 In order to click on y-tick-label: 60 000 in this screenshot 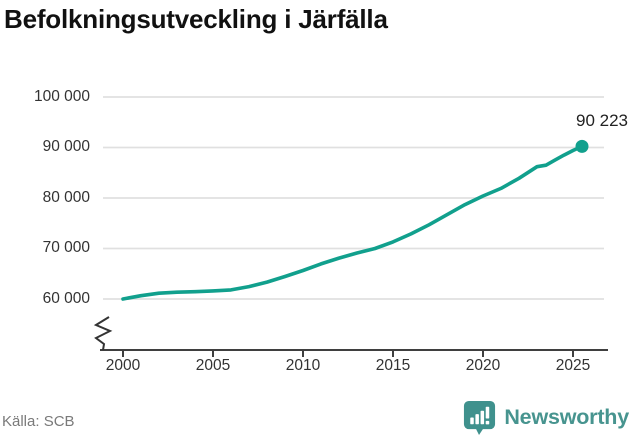, I will do `click(66, 298)`.